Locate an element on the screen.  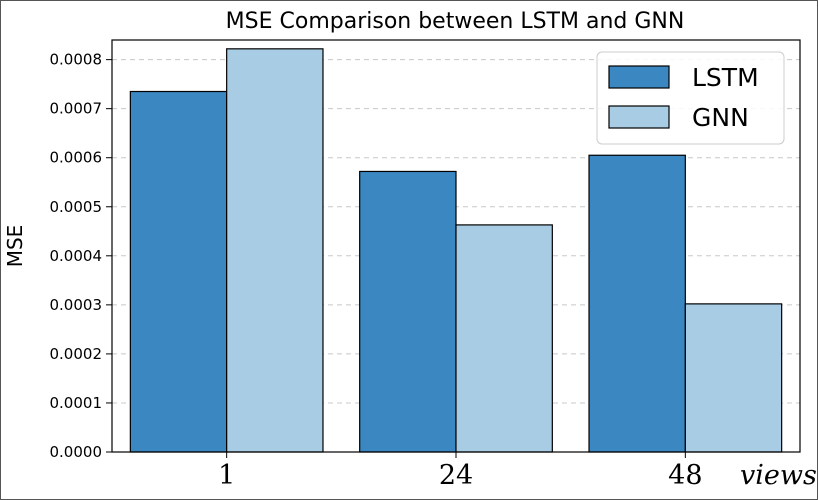
legend-label-gnn: GNN is located at coordinates (720, 117).